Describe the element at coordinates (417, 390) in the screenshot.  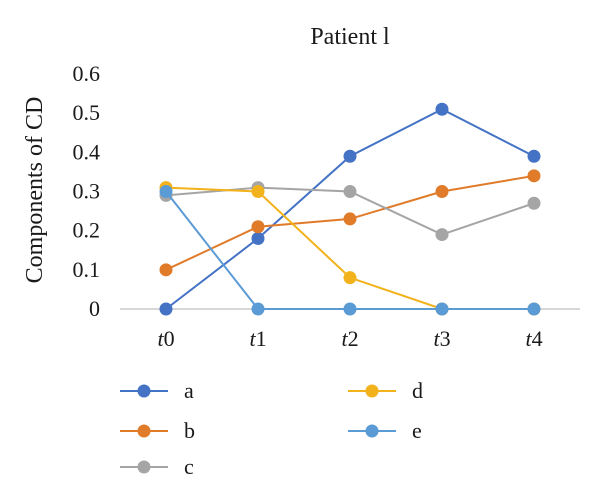
I see `legend-label: d` at that location.